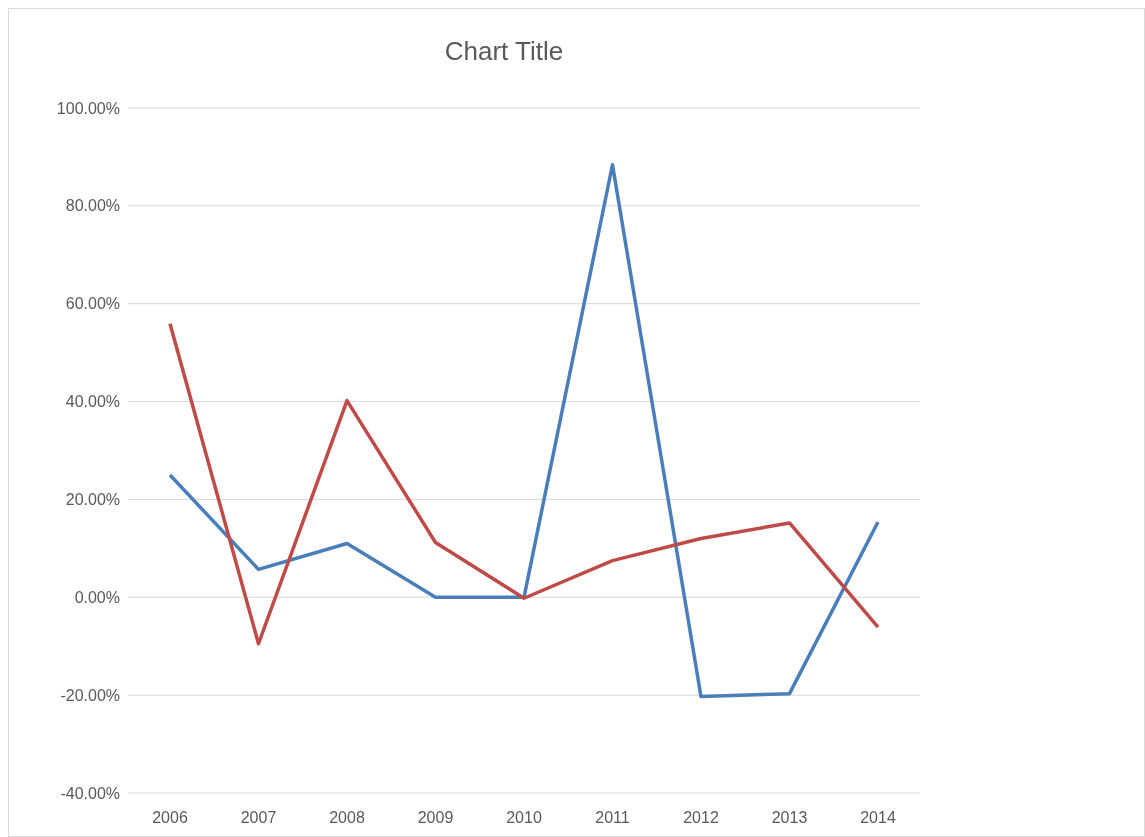  I want to click on x-tick-label: 2008, so click(347, 817).